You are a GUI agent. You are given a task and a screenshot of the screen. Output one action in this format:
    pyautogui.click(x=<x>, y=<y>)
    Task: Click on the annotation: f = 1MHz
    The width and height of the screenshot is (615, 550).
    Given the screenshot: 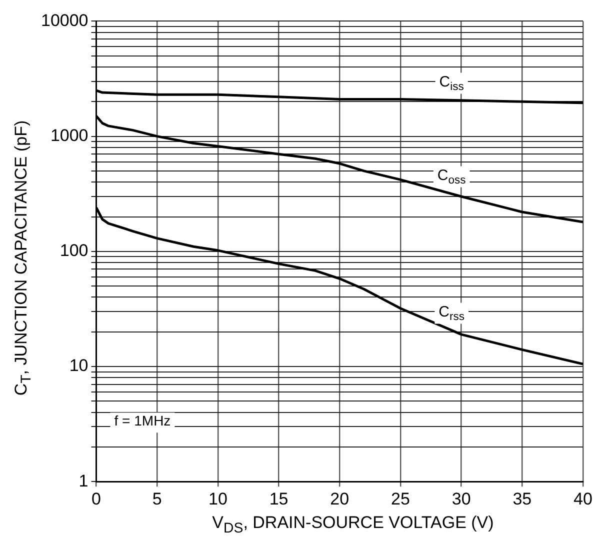 What is the action you would take?
    pyautogui.click(x=142, y=420)
    